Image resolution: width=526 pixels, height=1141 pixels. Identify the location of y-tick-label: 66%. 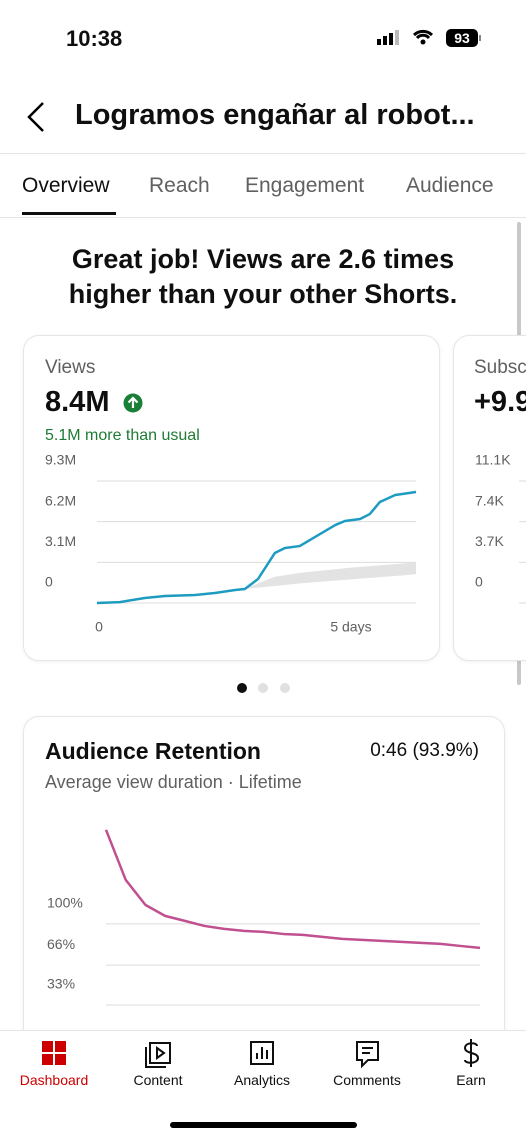
(61, 944).